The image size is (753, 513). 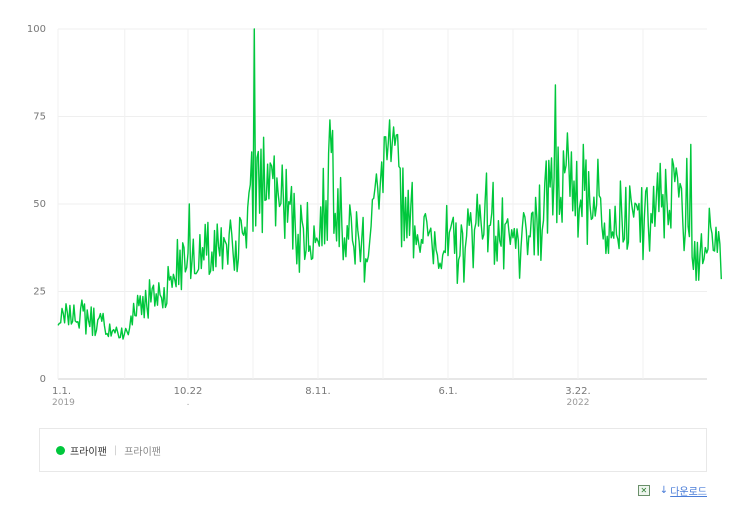 I want to click on y-tick-label: 0, so click(x=43, y=379).